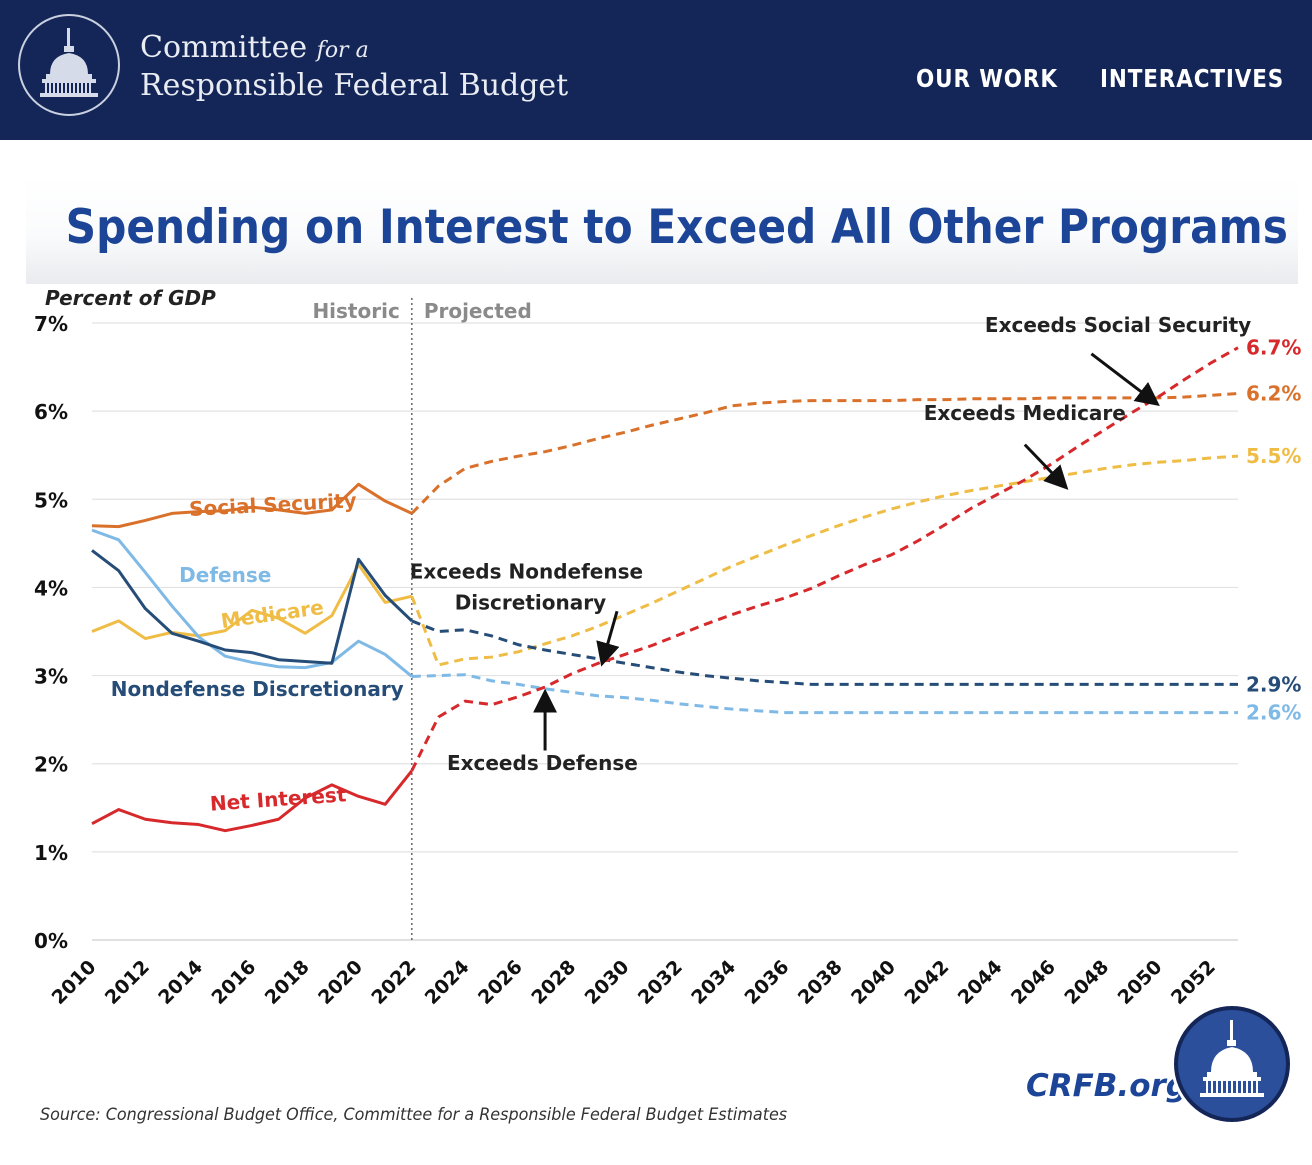  I want to click on nav-our-work: OUR WORK, so click(987, 78).